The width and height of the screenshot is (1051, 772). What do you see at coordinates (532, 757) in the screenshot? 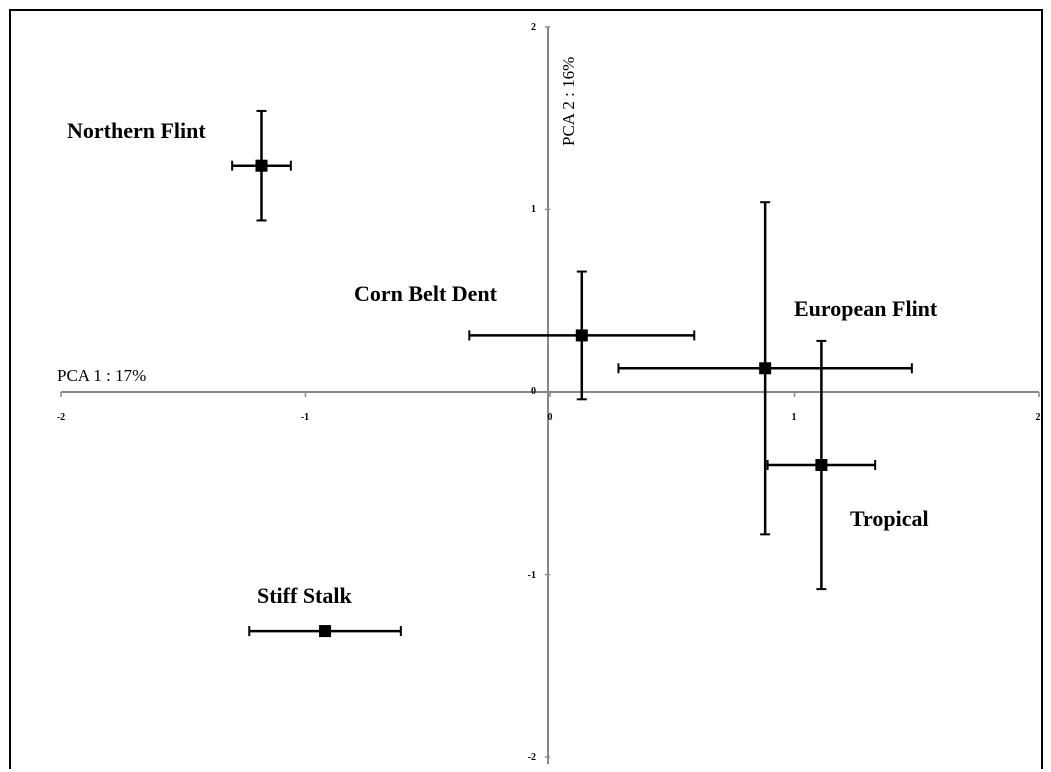
I see `y-tick-label: -2` at bounding box center [532, 757].